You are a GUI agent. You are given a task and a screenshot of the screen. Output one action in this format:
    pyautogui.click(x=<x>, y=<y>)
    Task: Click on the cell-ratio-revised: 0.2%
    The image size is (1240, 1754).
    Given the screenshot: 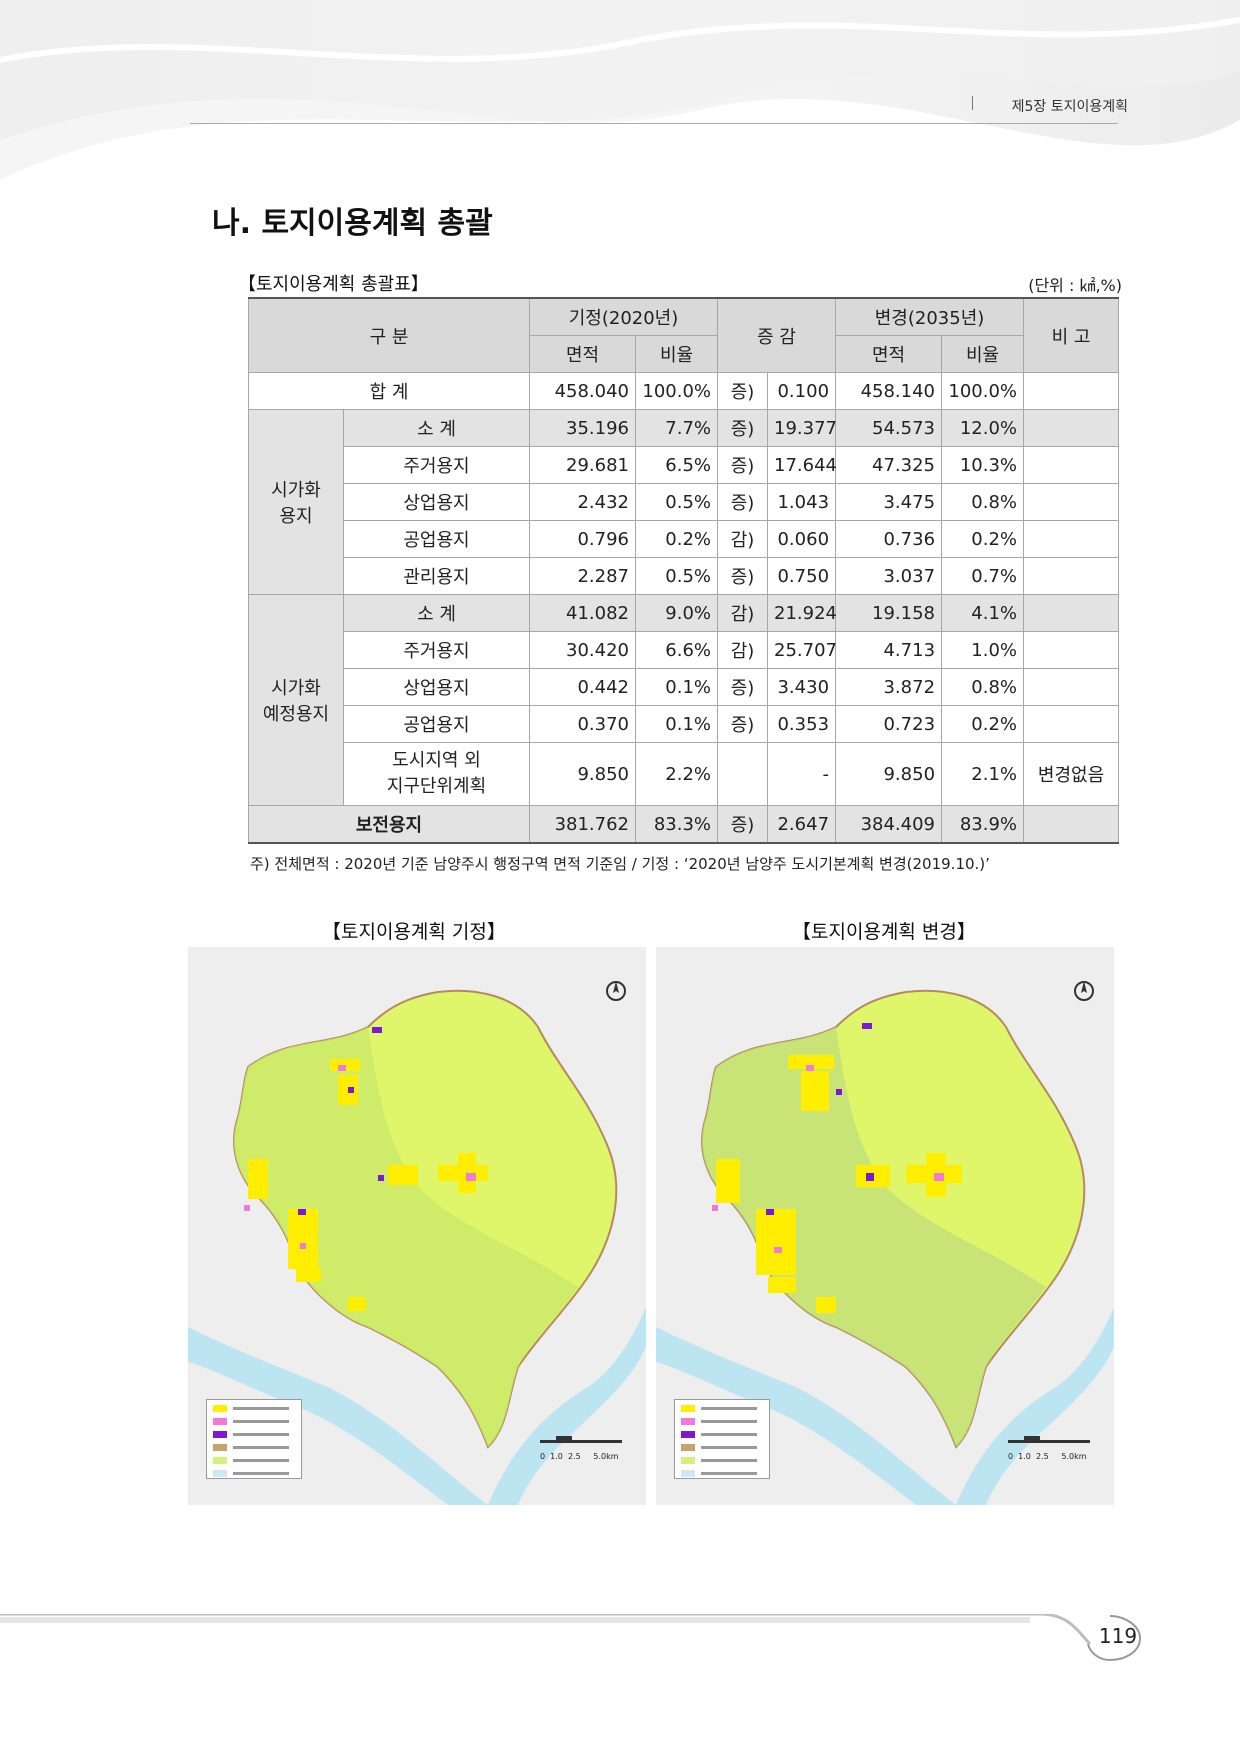 What is the action you would take?
    pyautogui.click(x=983, y=539)
    